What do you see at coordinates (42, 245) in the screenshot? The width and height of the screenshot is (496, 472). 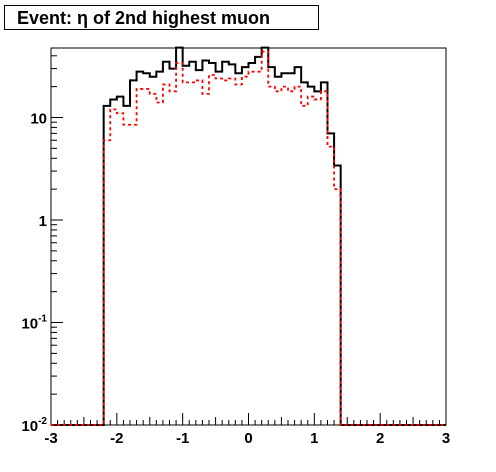 I see `y-axis-ticks: 10⁻² 10⁻¹ 1 10` at bounding box center [42, 245].